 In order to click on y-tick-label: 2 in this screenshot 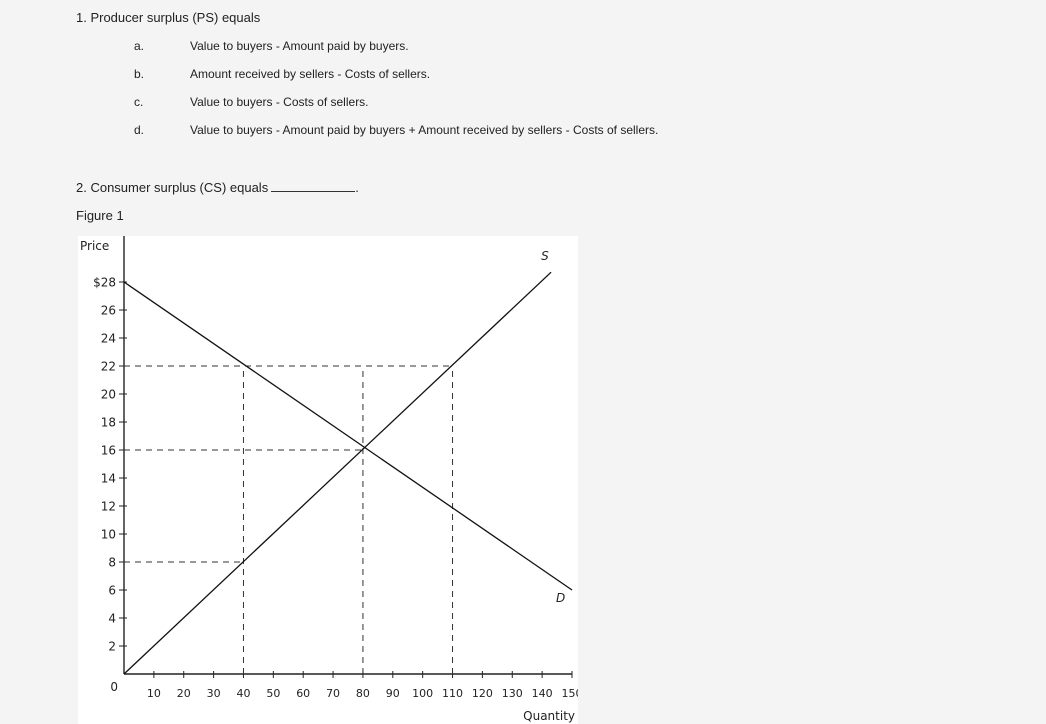, I will do `click(112, 647)`.